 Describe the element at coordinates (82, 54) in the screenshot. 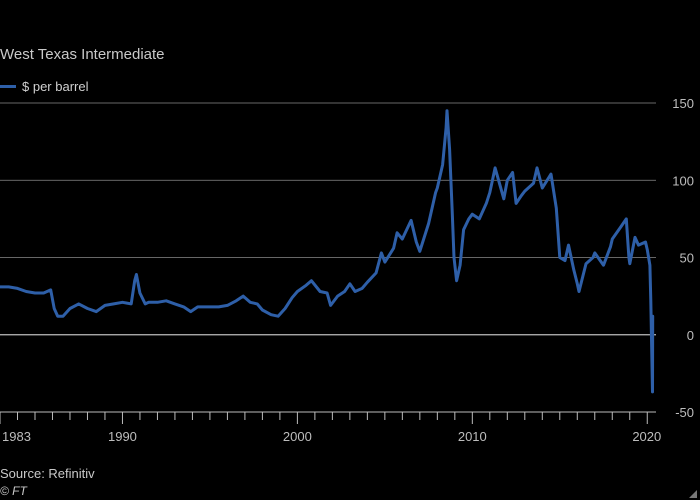

I see `chart-title: West Texas Intermediate` at that location.